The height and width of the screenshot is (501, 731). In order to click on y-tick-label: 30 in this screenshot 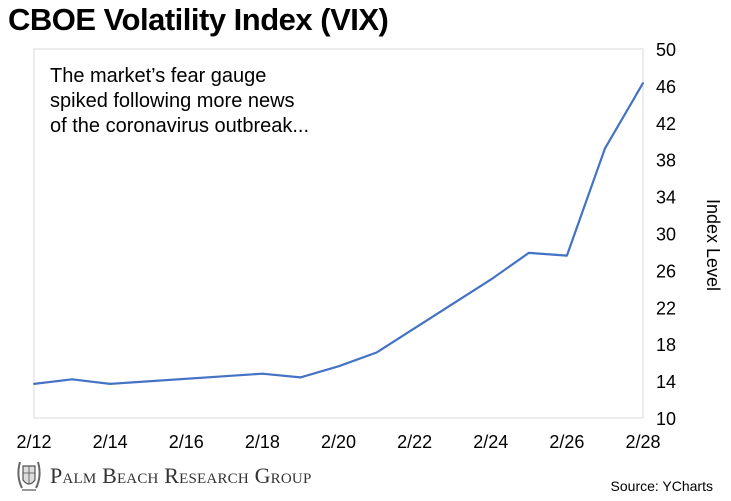, I will do `click(666, 235)`.